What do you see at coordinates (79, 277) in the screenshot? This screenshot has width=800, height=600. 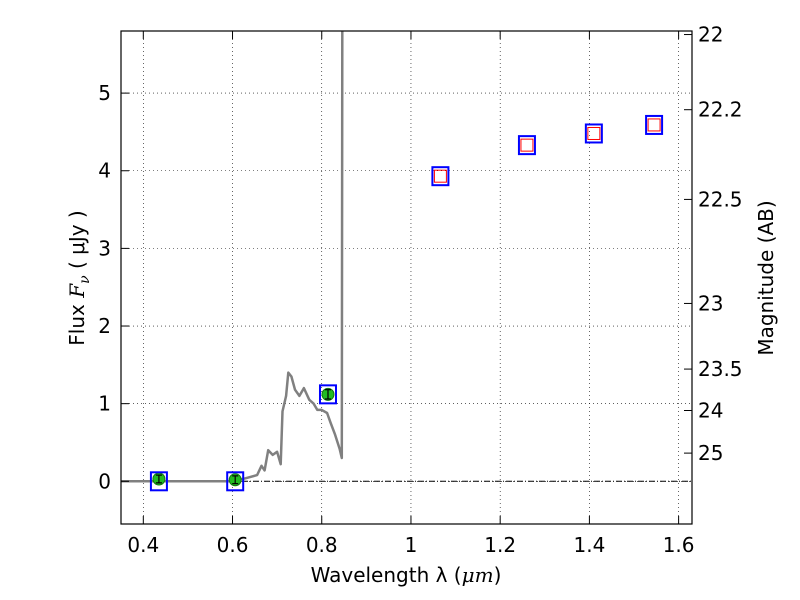 I see `y-axis-label: Flux Fν ( μJy )` at bounding box center [79, 277].